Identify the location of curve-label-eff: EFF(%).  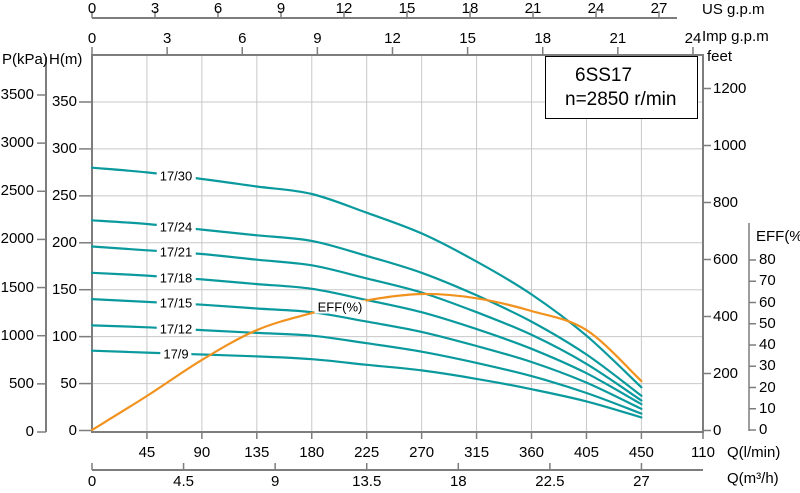
(340, 307).